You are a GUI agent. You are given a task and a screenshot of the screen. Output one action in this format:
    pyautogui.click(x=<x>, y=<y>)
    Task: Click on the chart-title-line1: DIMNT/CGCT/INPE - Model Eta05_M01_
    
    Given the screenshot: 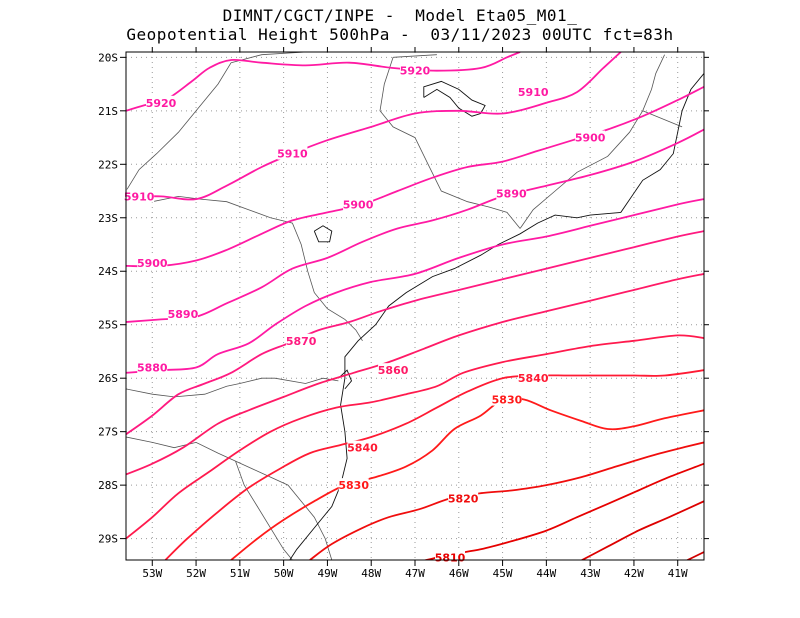 What is the action you would take?
    pyautogui.click(x=400, y=15)
    